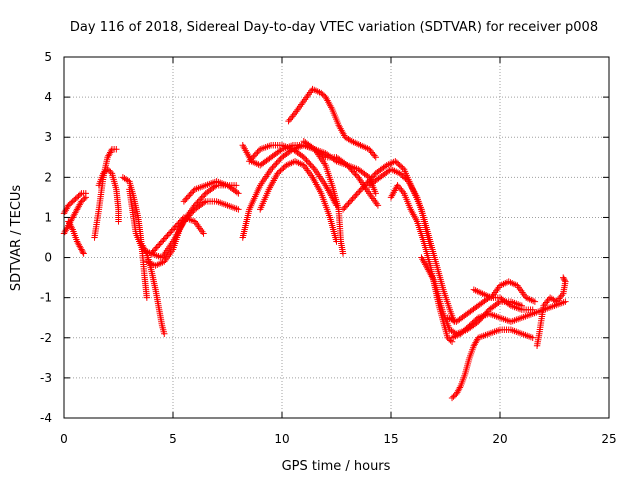 Image resolution: width=640 pixels, height=480 pixels. What do you see at coordinates (108, 195) in the screenshot?
I see `series-arc-e` at bounding box center [108, 195].